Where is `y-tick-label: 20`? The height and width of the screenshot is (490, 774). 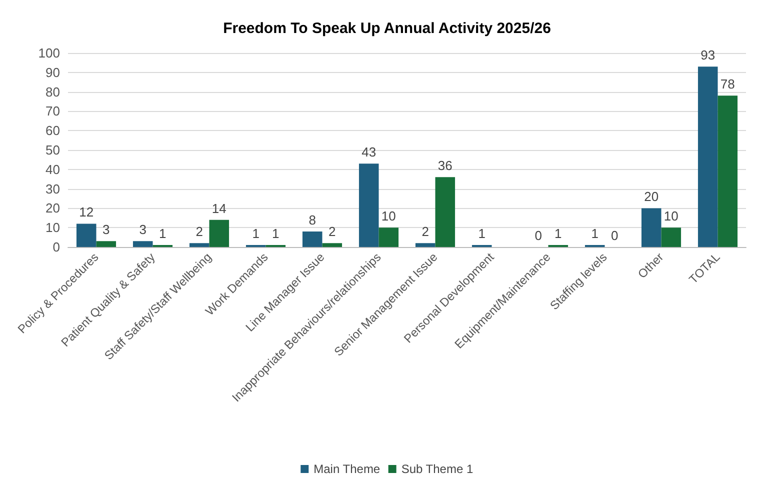
y-tick-label: 20 is located at coordinates (53, 208).